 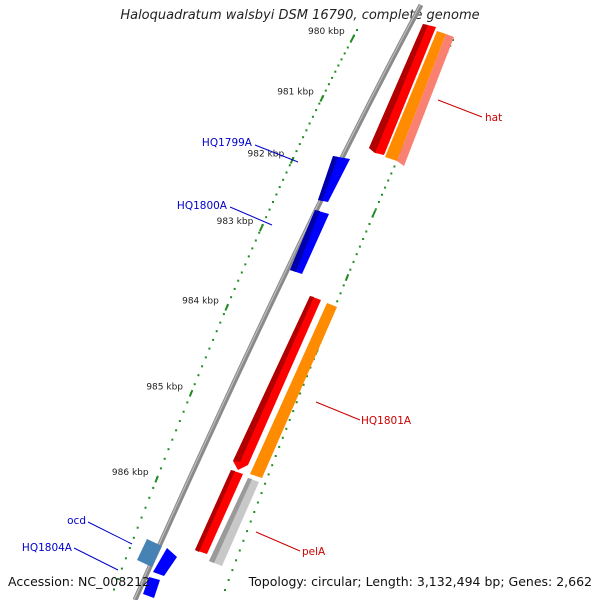 What do you see at coordinates (76, 521) in the screenshot?
I see `label-ocd: ocd` at bounding box center [76, 521].